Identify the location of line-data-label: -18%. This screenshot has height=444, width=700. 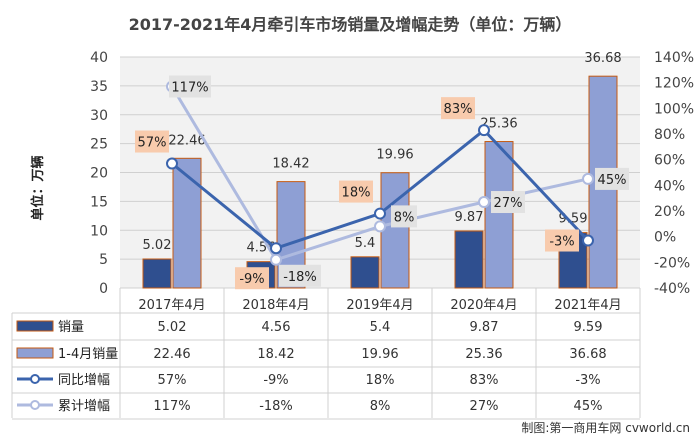
(300, 277).